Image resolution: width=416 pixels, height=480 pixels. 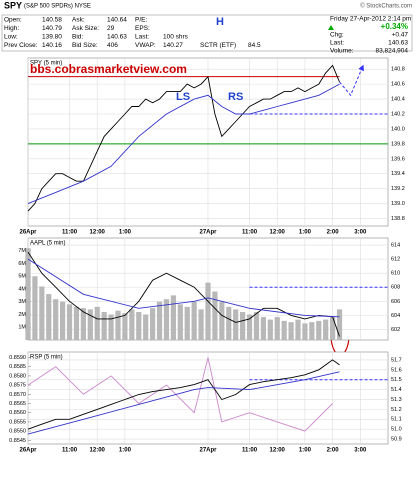 I want to click on y-tick-label: 50.9, so click(x=396, y=440).